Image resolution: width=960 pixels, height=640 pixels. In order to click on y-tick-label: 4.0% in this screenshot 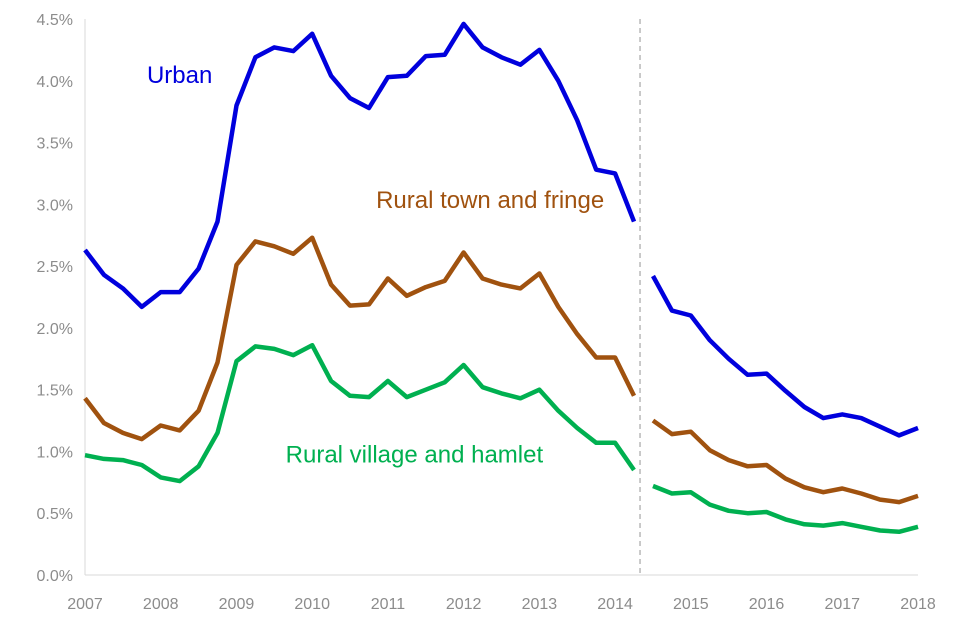, I will do `click(55, 82)`.